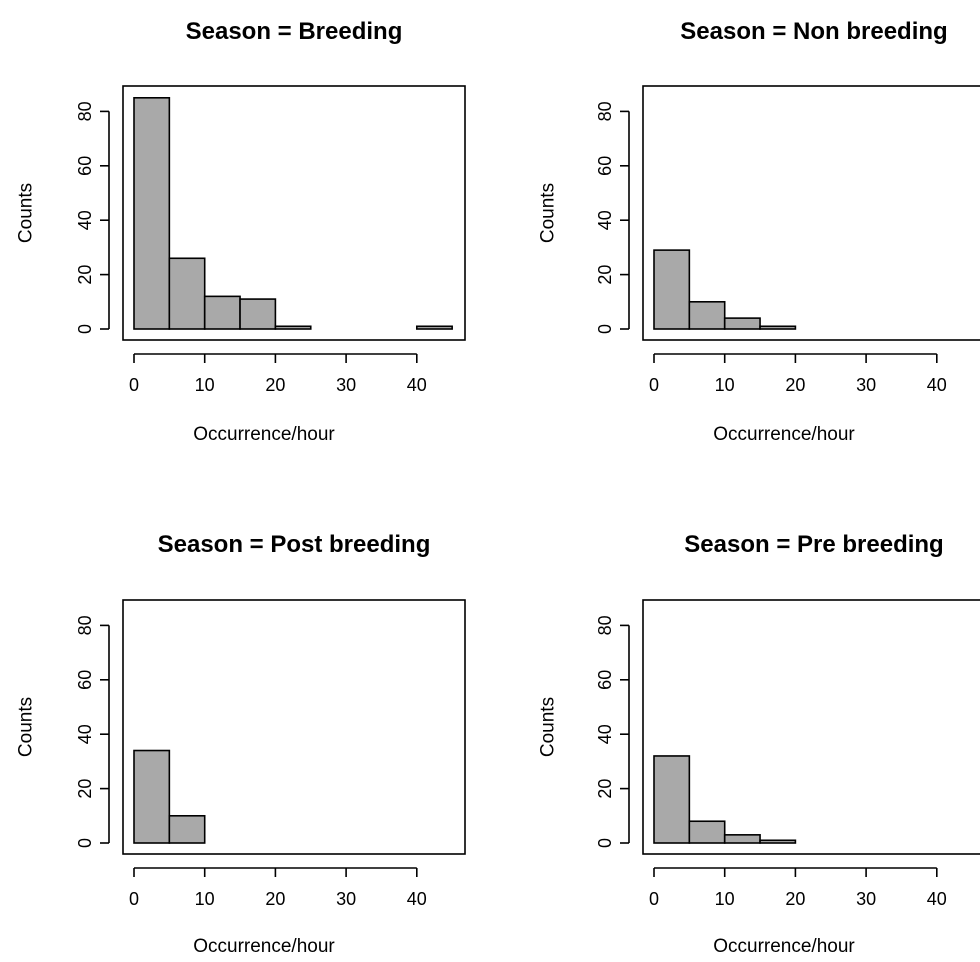 This screenshot has width=980, height=962. What do you see at coordinates (294, 544) in the screenshot?
I see `panel-title: Season = Post breeding` at bounding box center [294, 544].